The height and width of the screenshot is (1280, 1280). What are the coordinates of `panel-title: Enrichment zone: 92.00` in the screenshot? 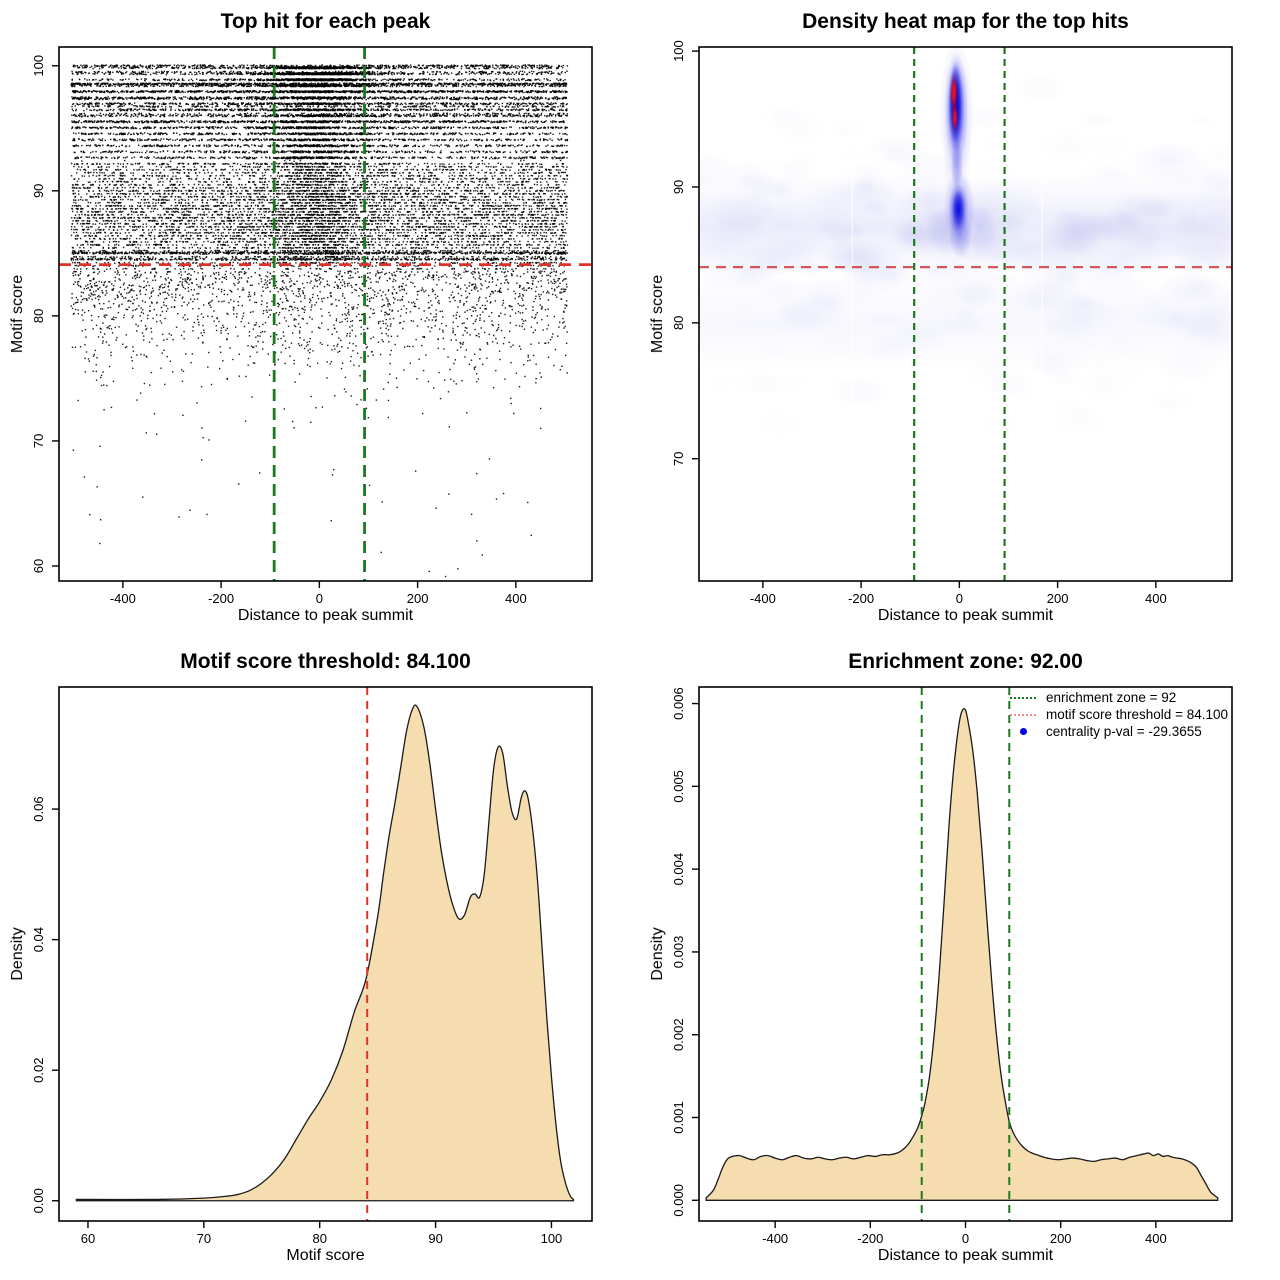 It's located at (965, 661).